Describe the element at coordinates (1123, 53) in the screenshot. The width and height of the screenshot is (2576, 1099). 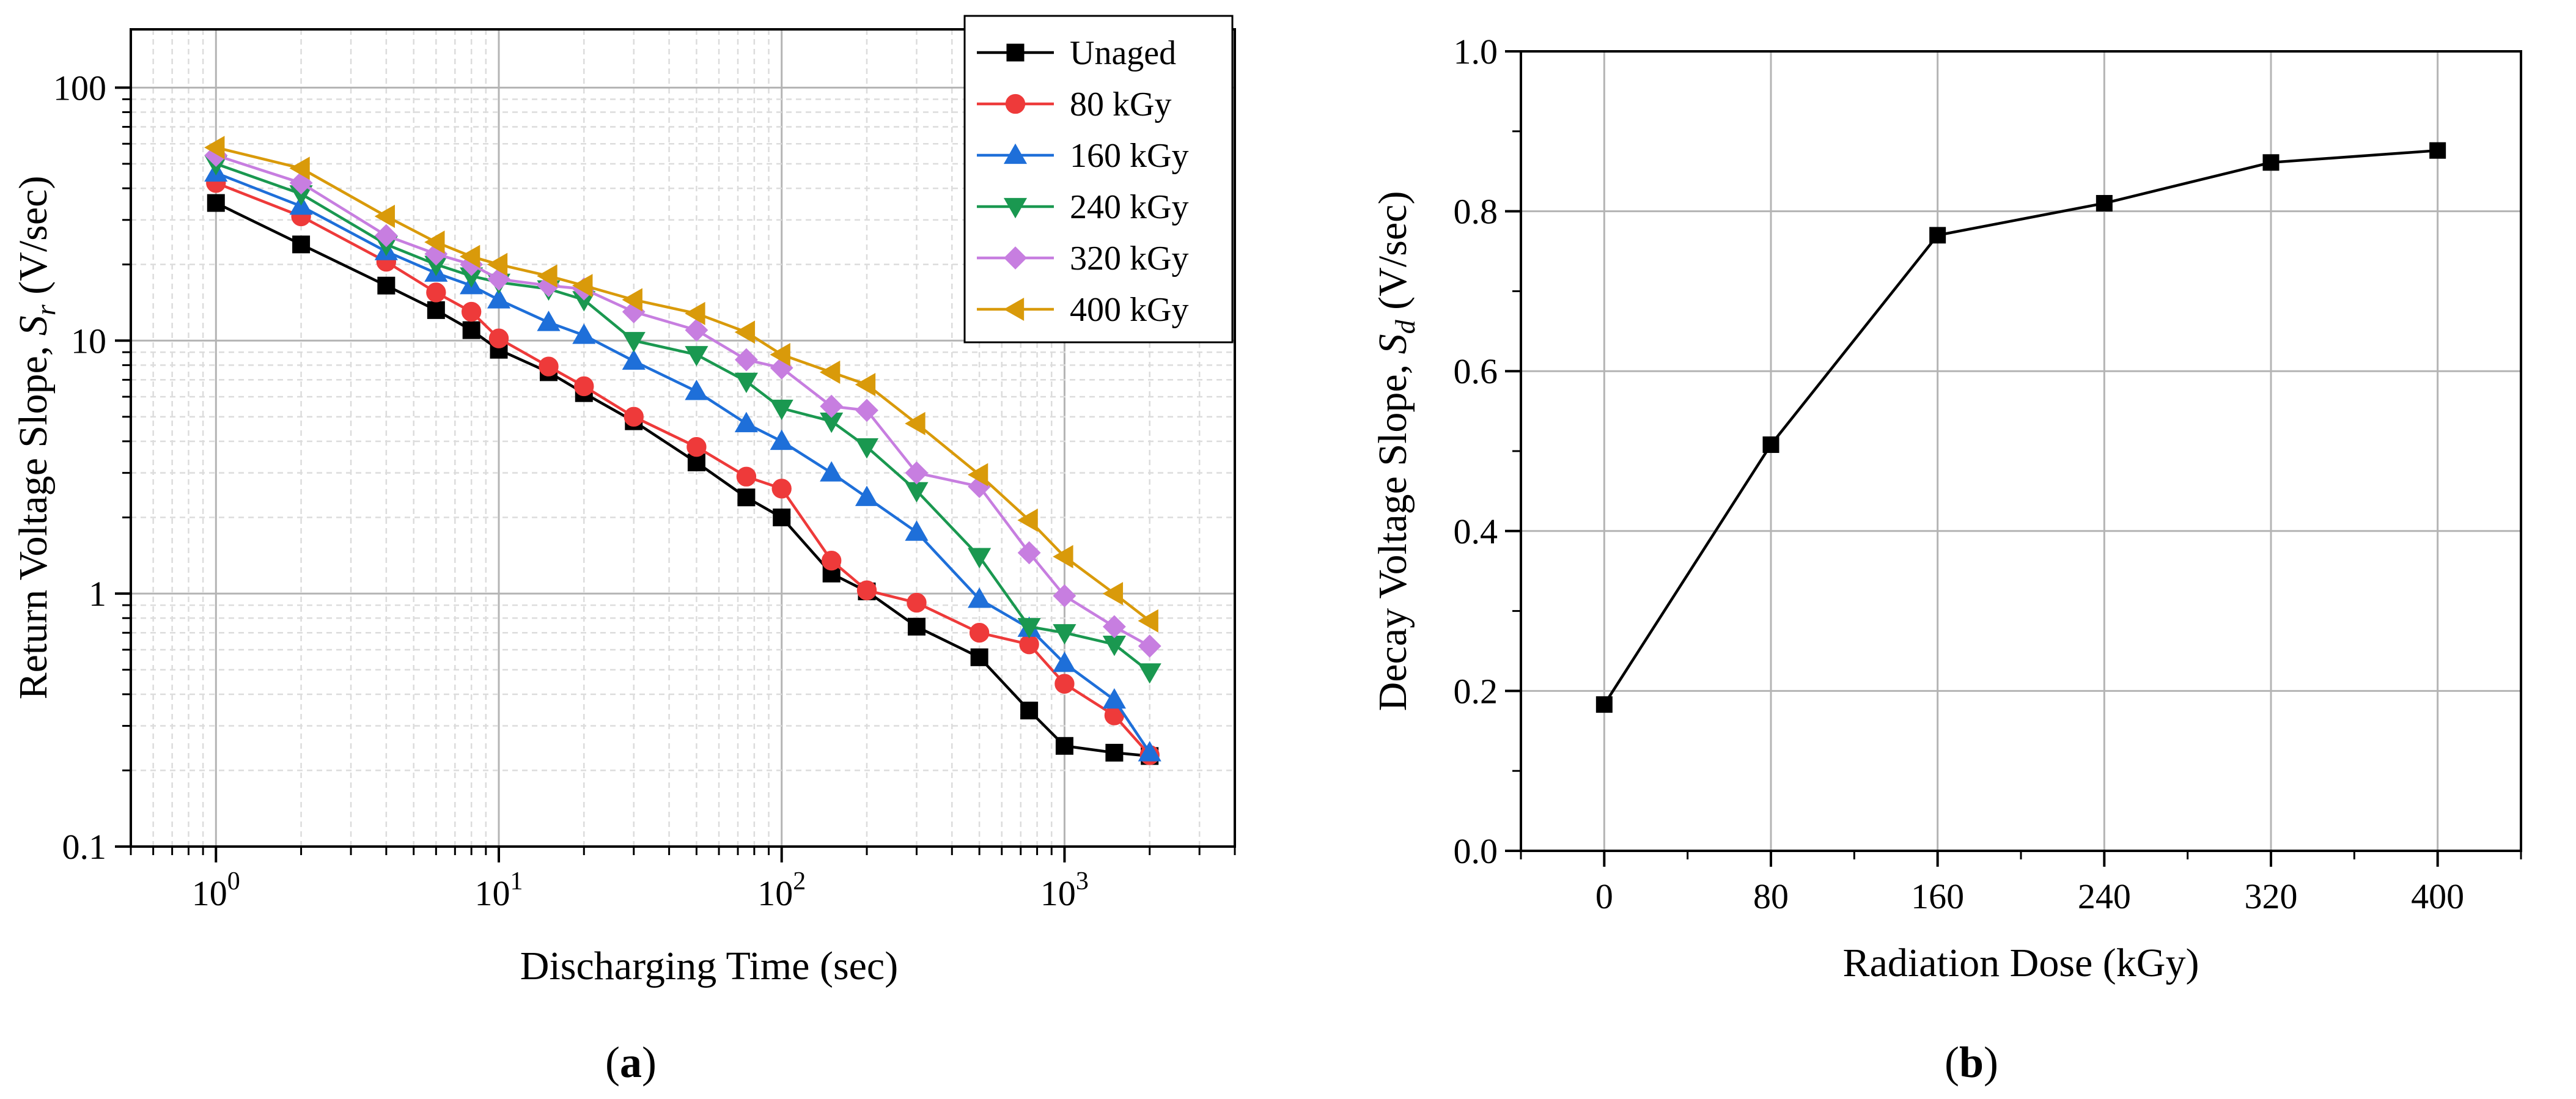
I see `legend-label: Unaged` at that location.